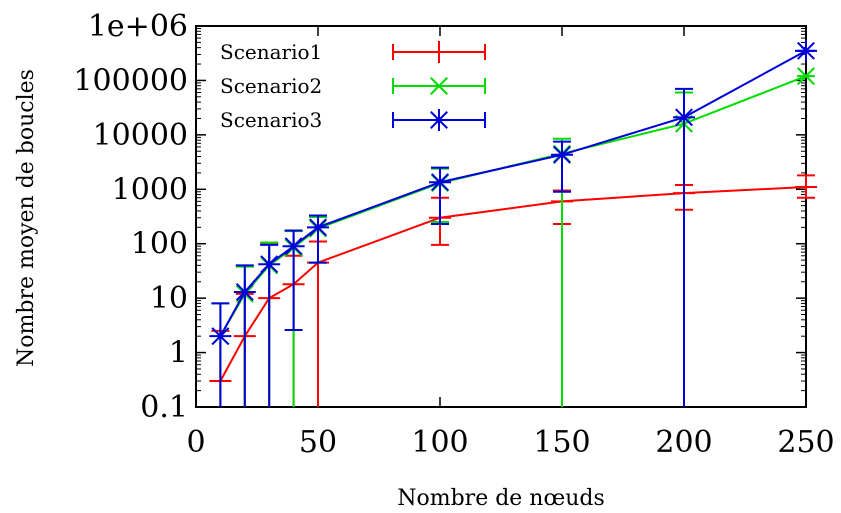 The width and height of the screenshot is (841, 513). I want to click on y-tick-label: 1, so click(178, 353).